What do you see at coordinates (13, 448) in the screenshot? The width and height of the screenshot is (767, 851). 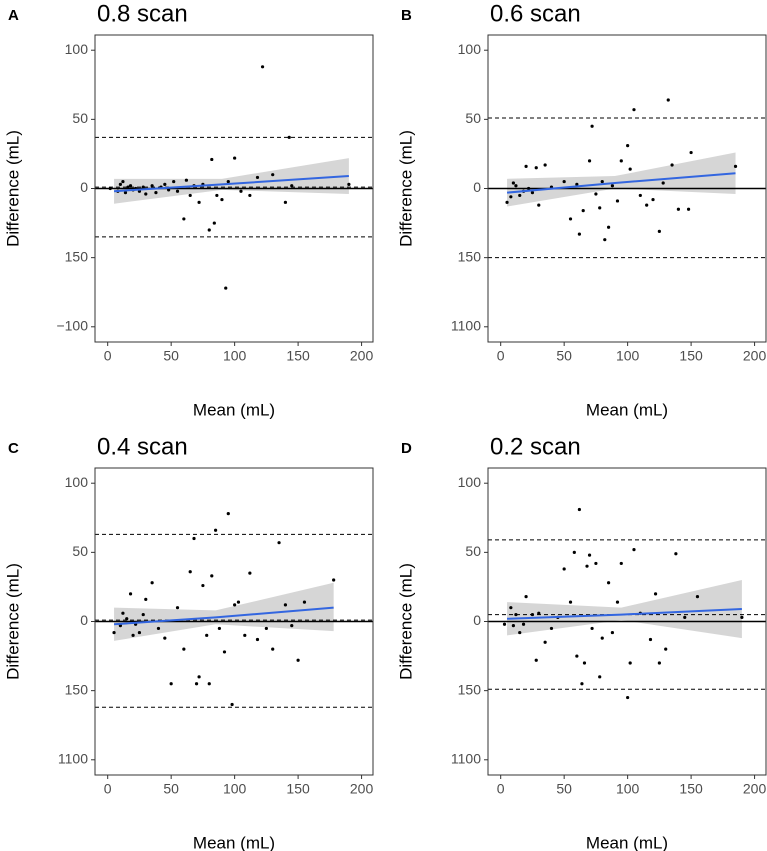 I see `panel-label: C` at bounding box center [13, 448].